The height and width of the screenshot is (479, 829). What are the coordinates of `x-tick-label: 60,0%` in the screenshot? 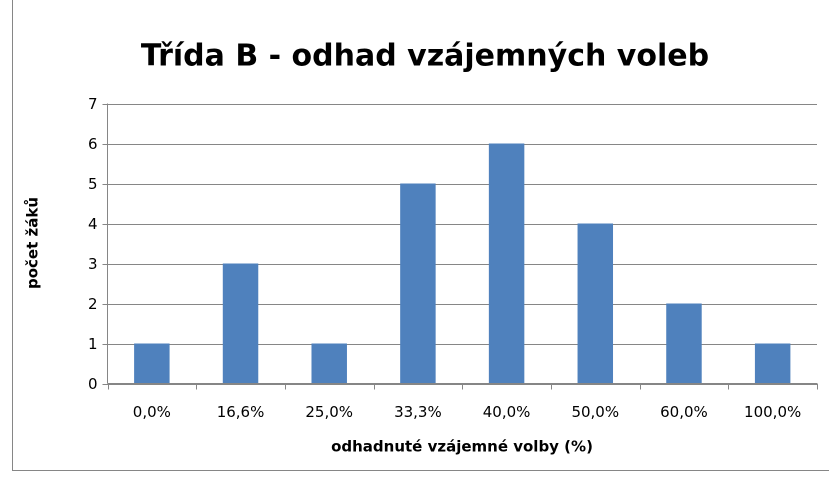 It's located at (684, 412).